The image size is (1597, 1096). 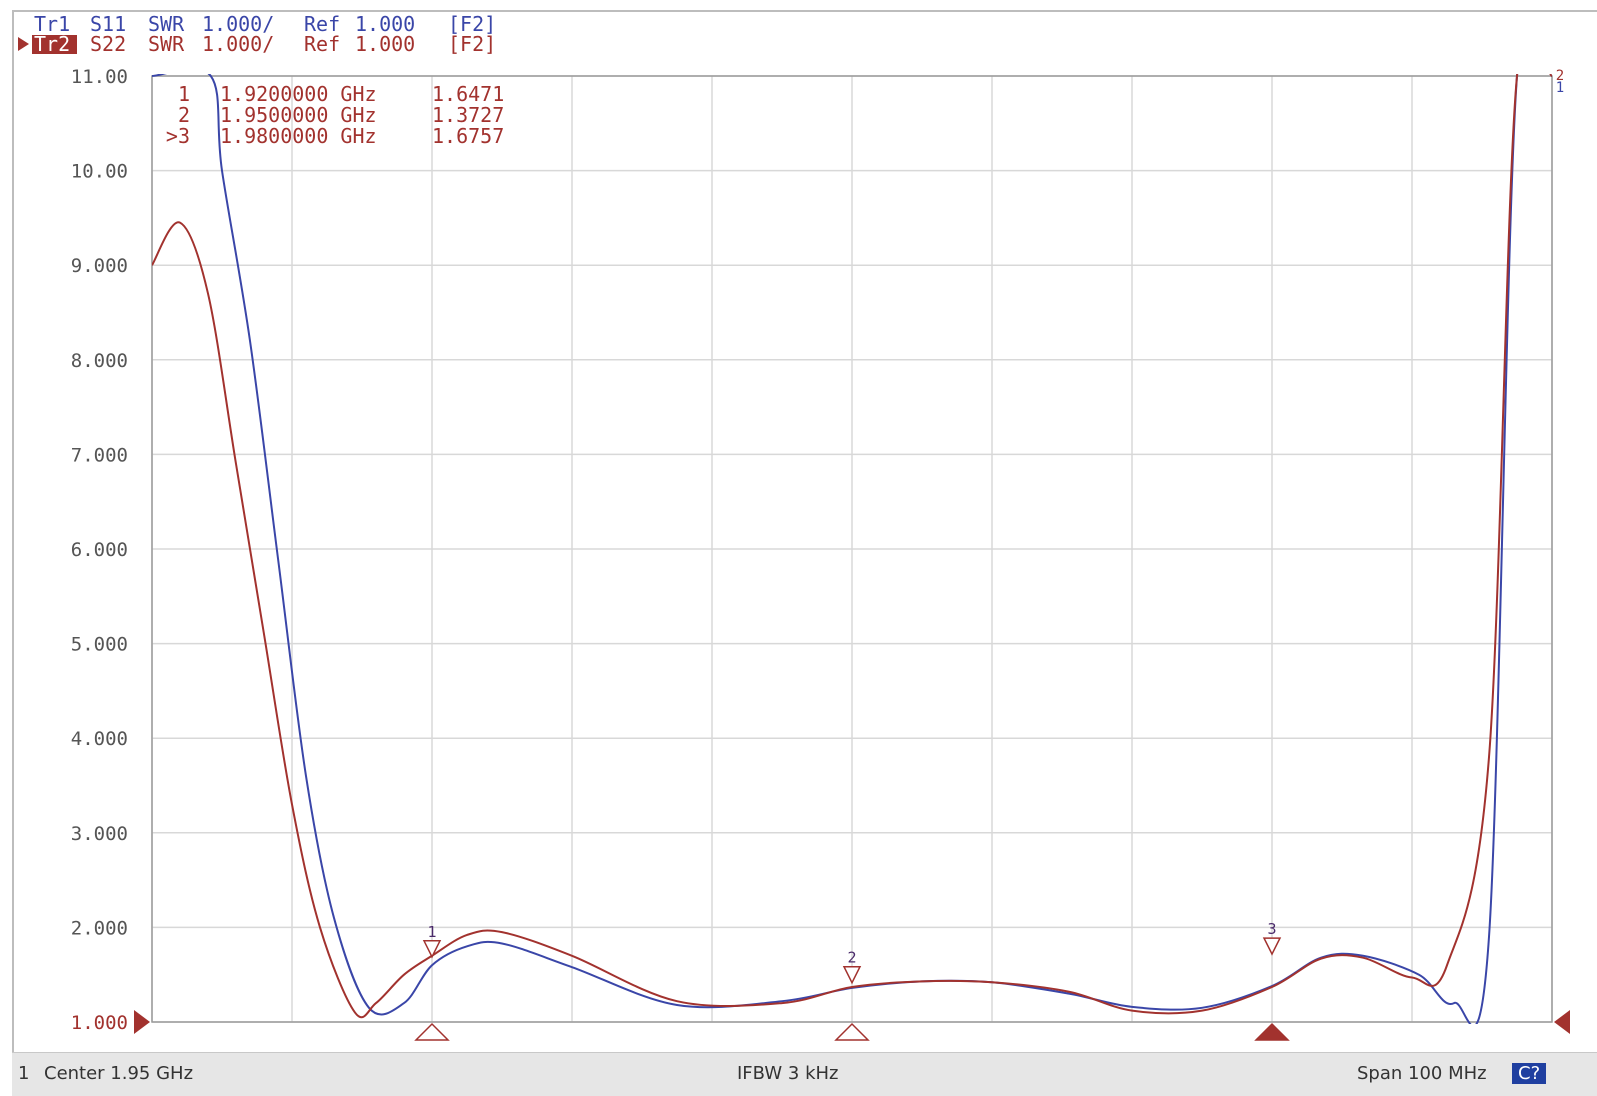 What do you see at coordinates (788, 1073) in the screenshot?
I see `ifbw-setting: IFBW 3 kHz` at bounding box center [788, 1073].